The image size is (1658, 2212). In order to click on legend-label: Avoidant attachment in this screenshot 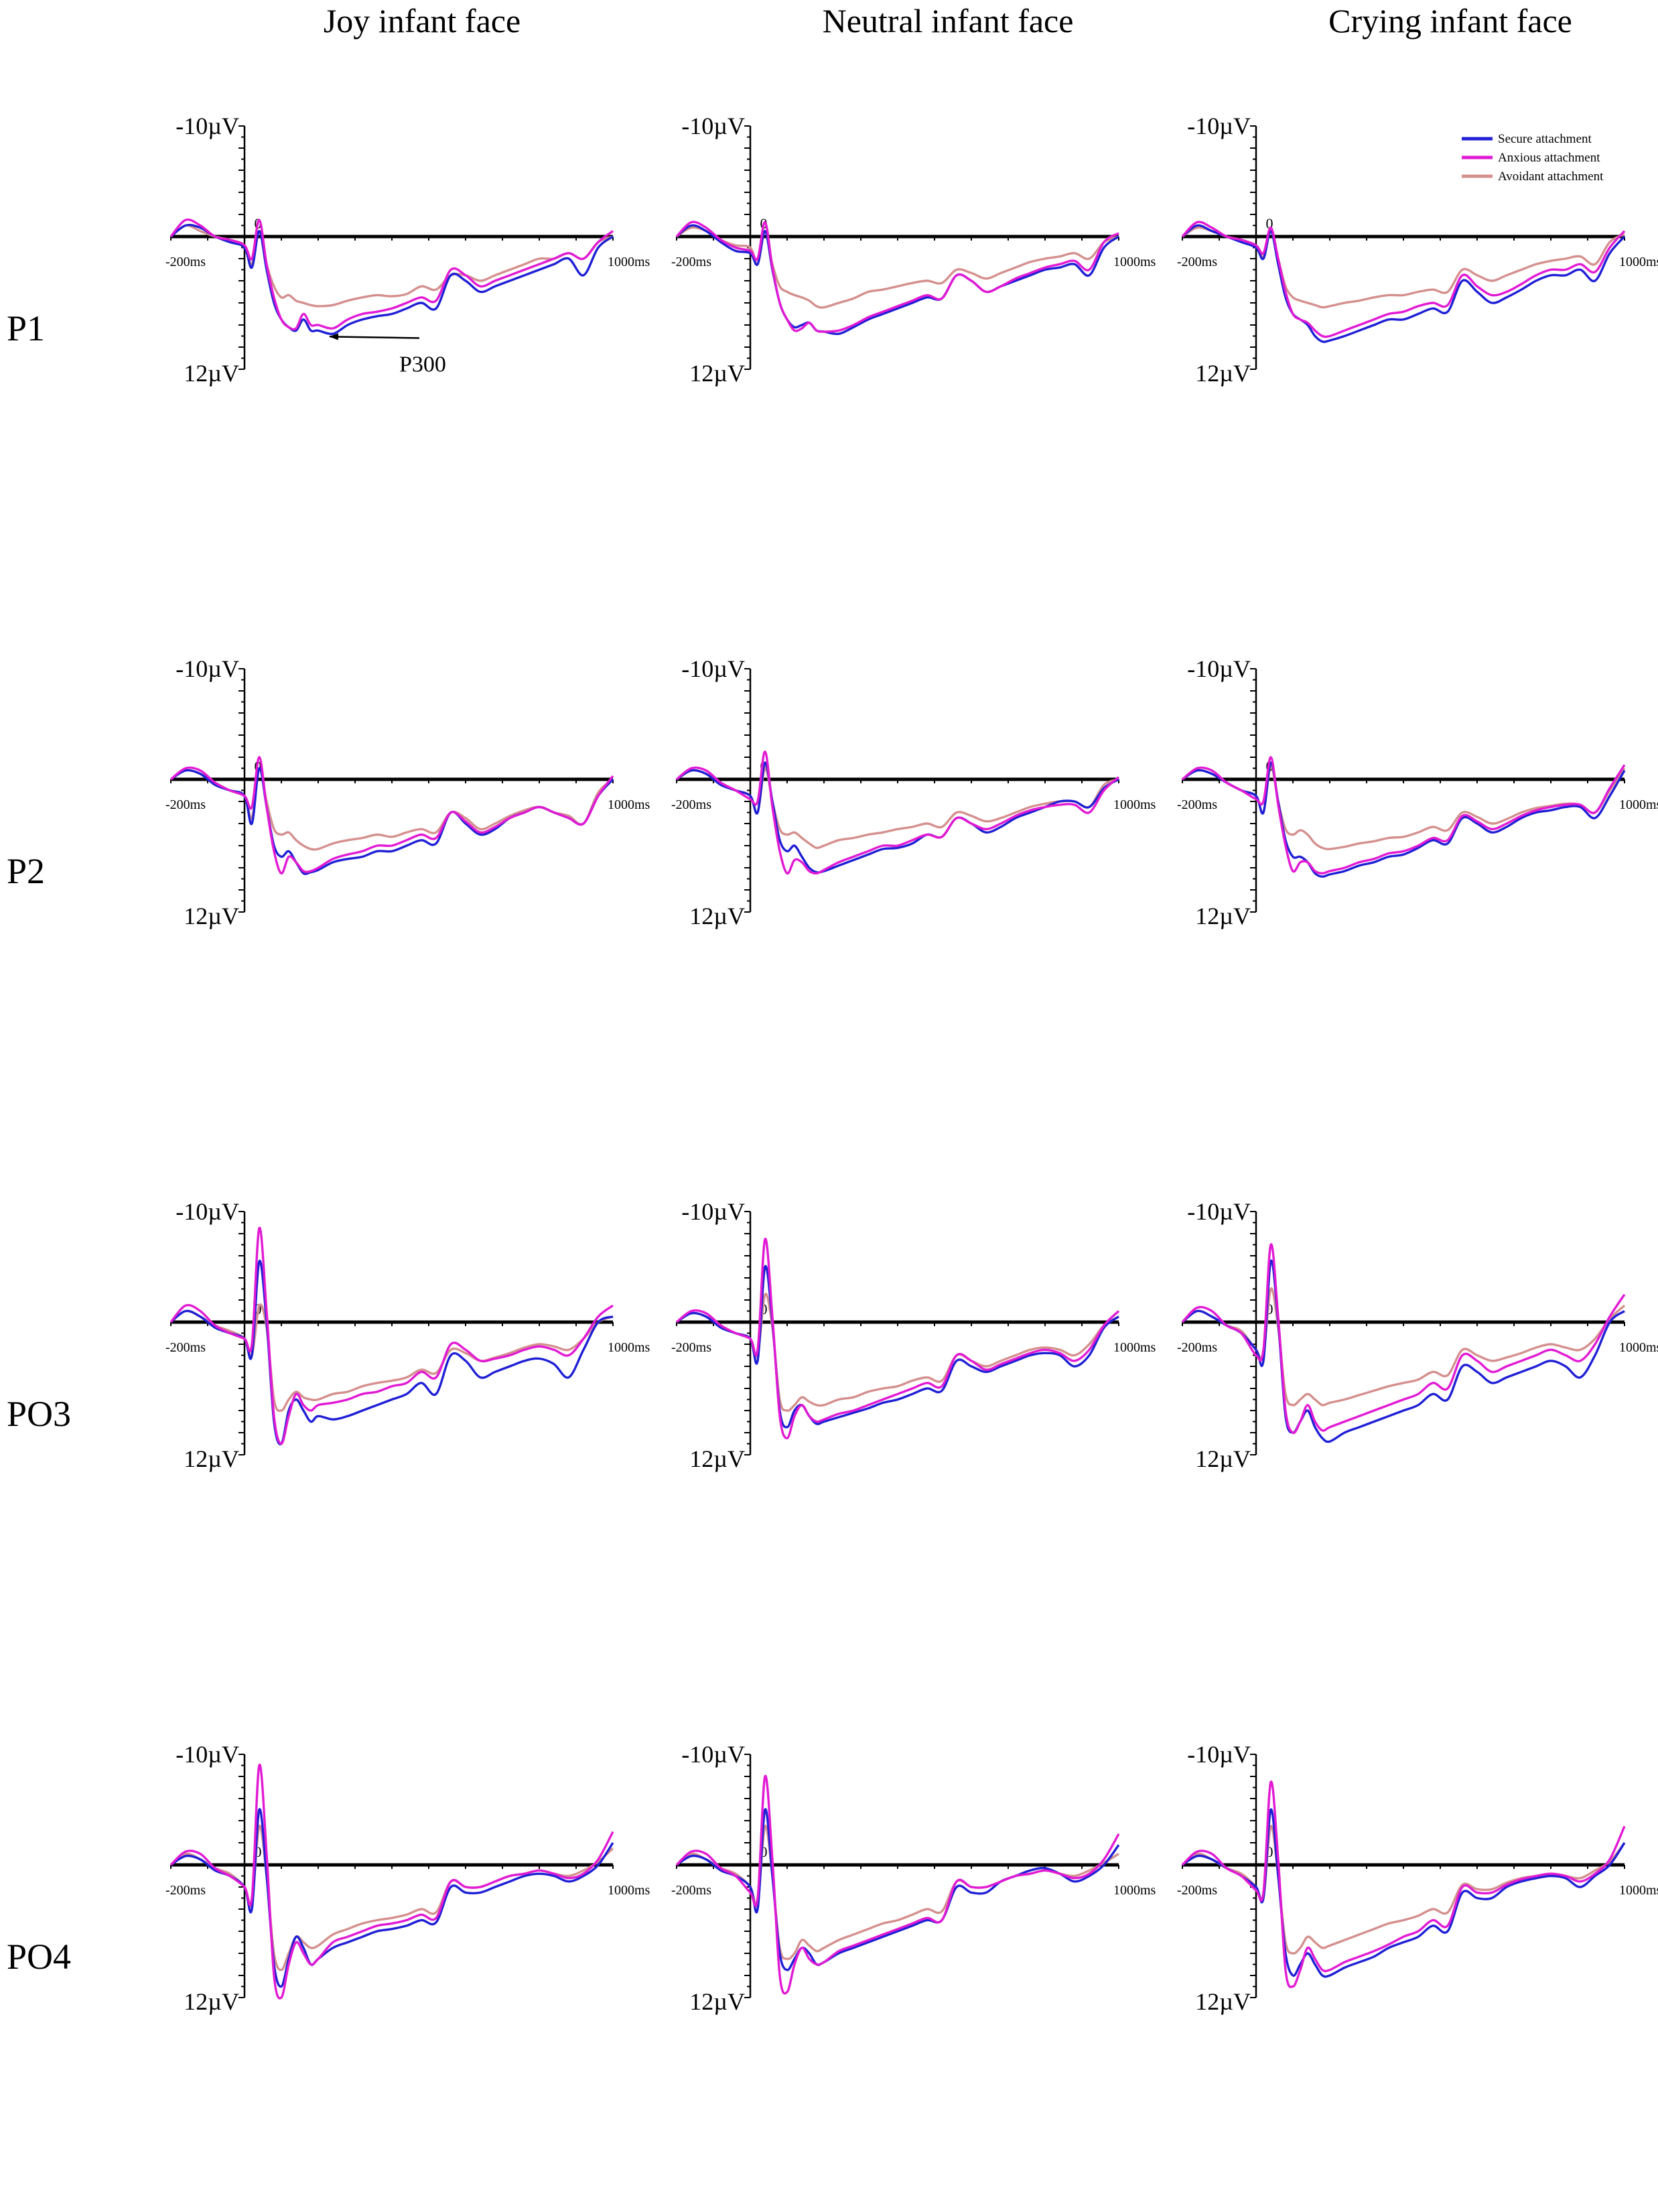, I will do `click(1551, 177)`.